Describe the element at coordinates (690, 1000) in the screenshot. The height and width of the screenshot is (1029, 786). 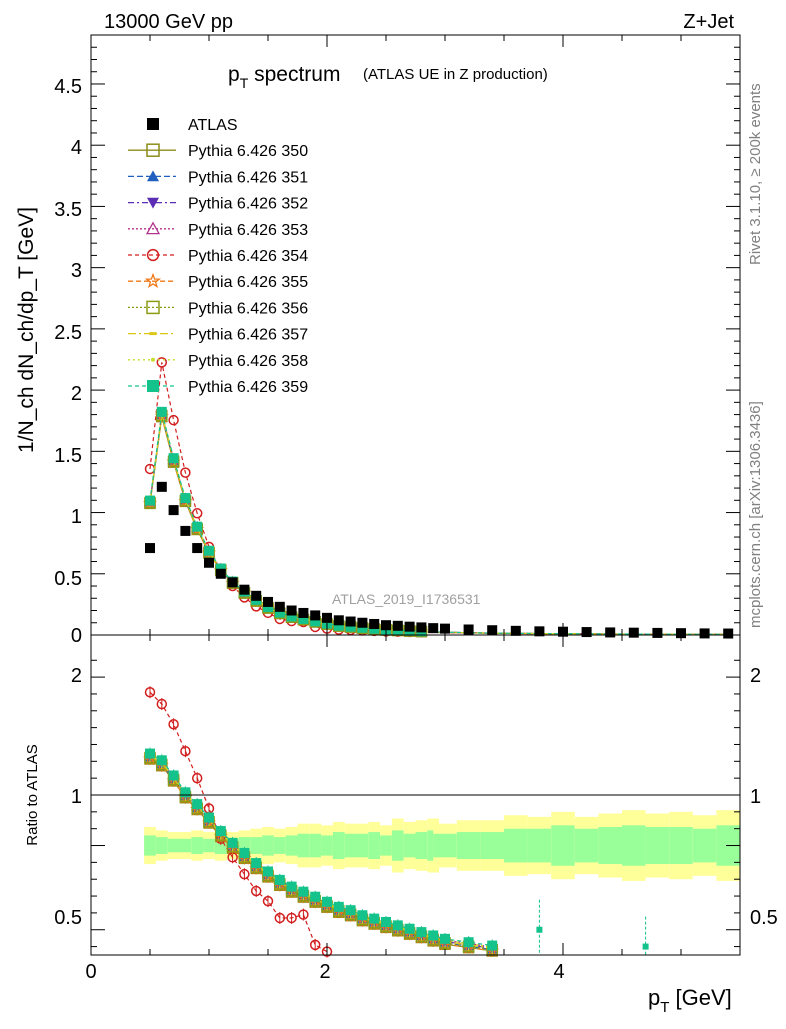
I see `x-axis-label: pT [GeV]` at that location.